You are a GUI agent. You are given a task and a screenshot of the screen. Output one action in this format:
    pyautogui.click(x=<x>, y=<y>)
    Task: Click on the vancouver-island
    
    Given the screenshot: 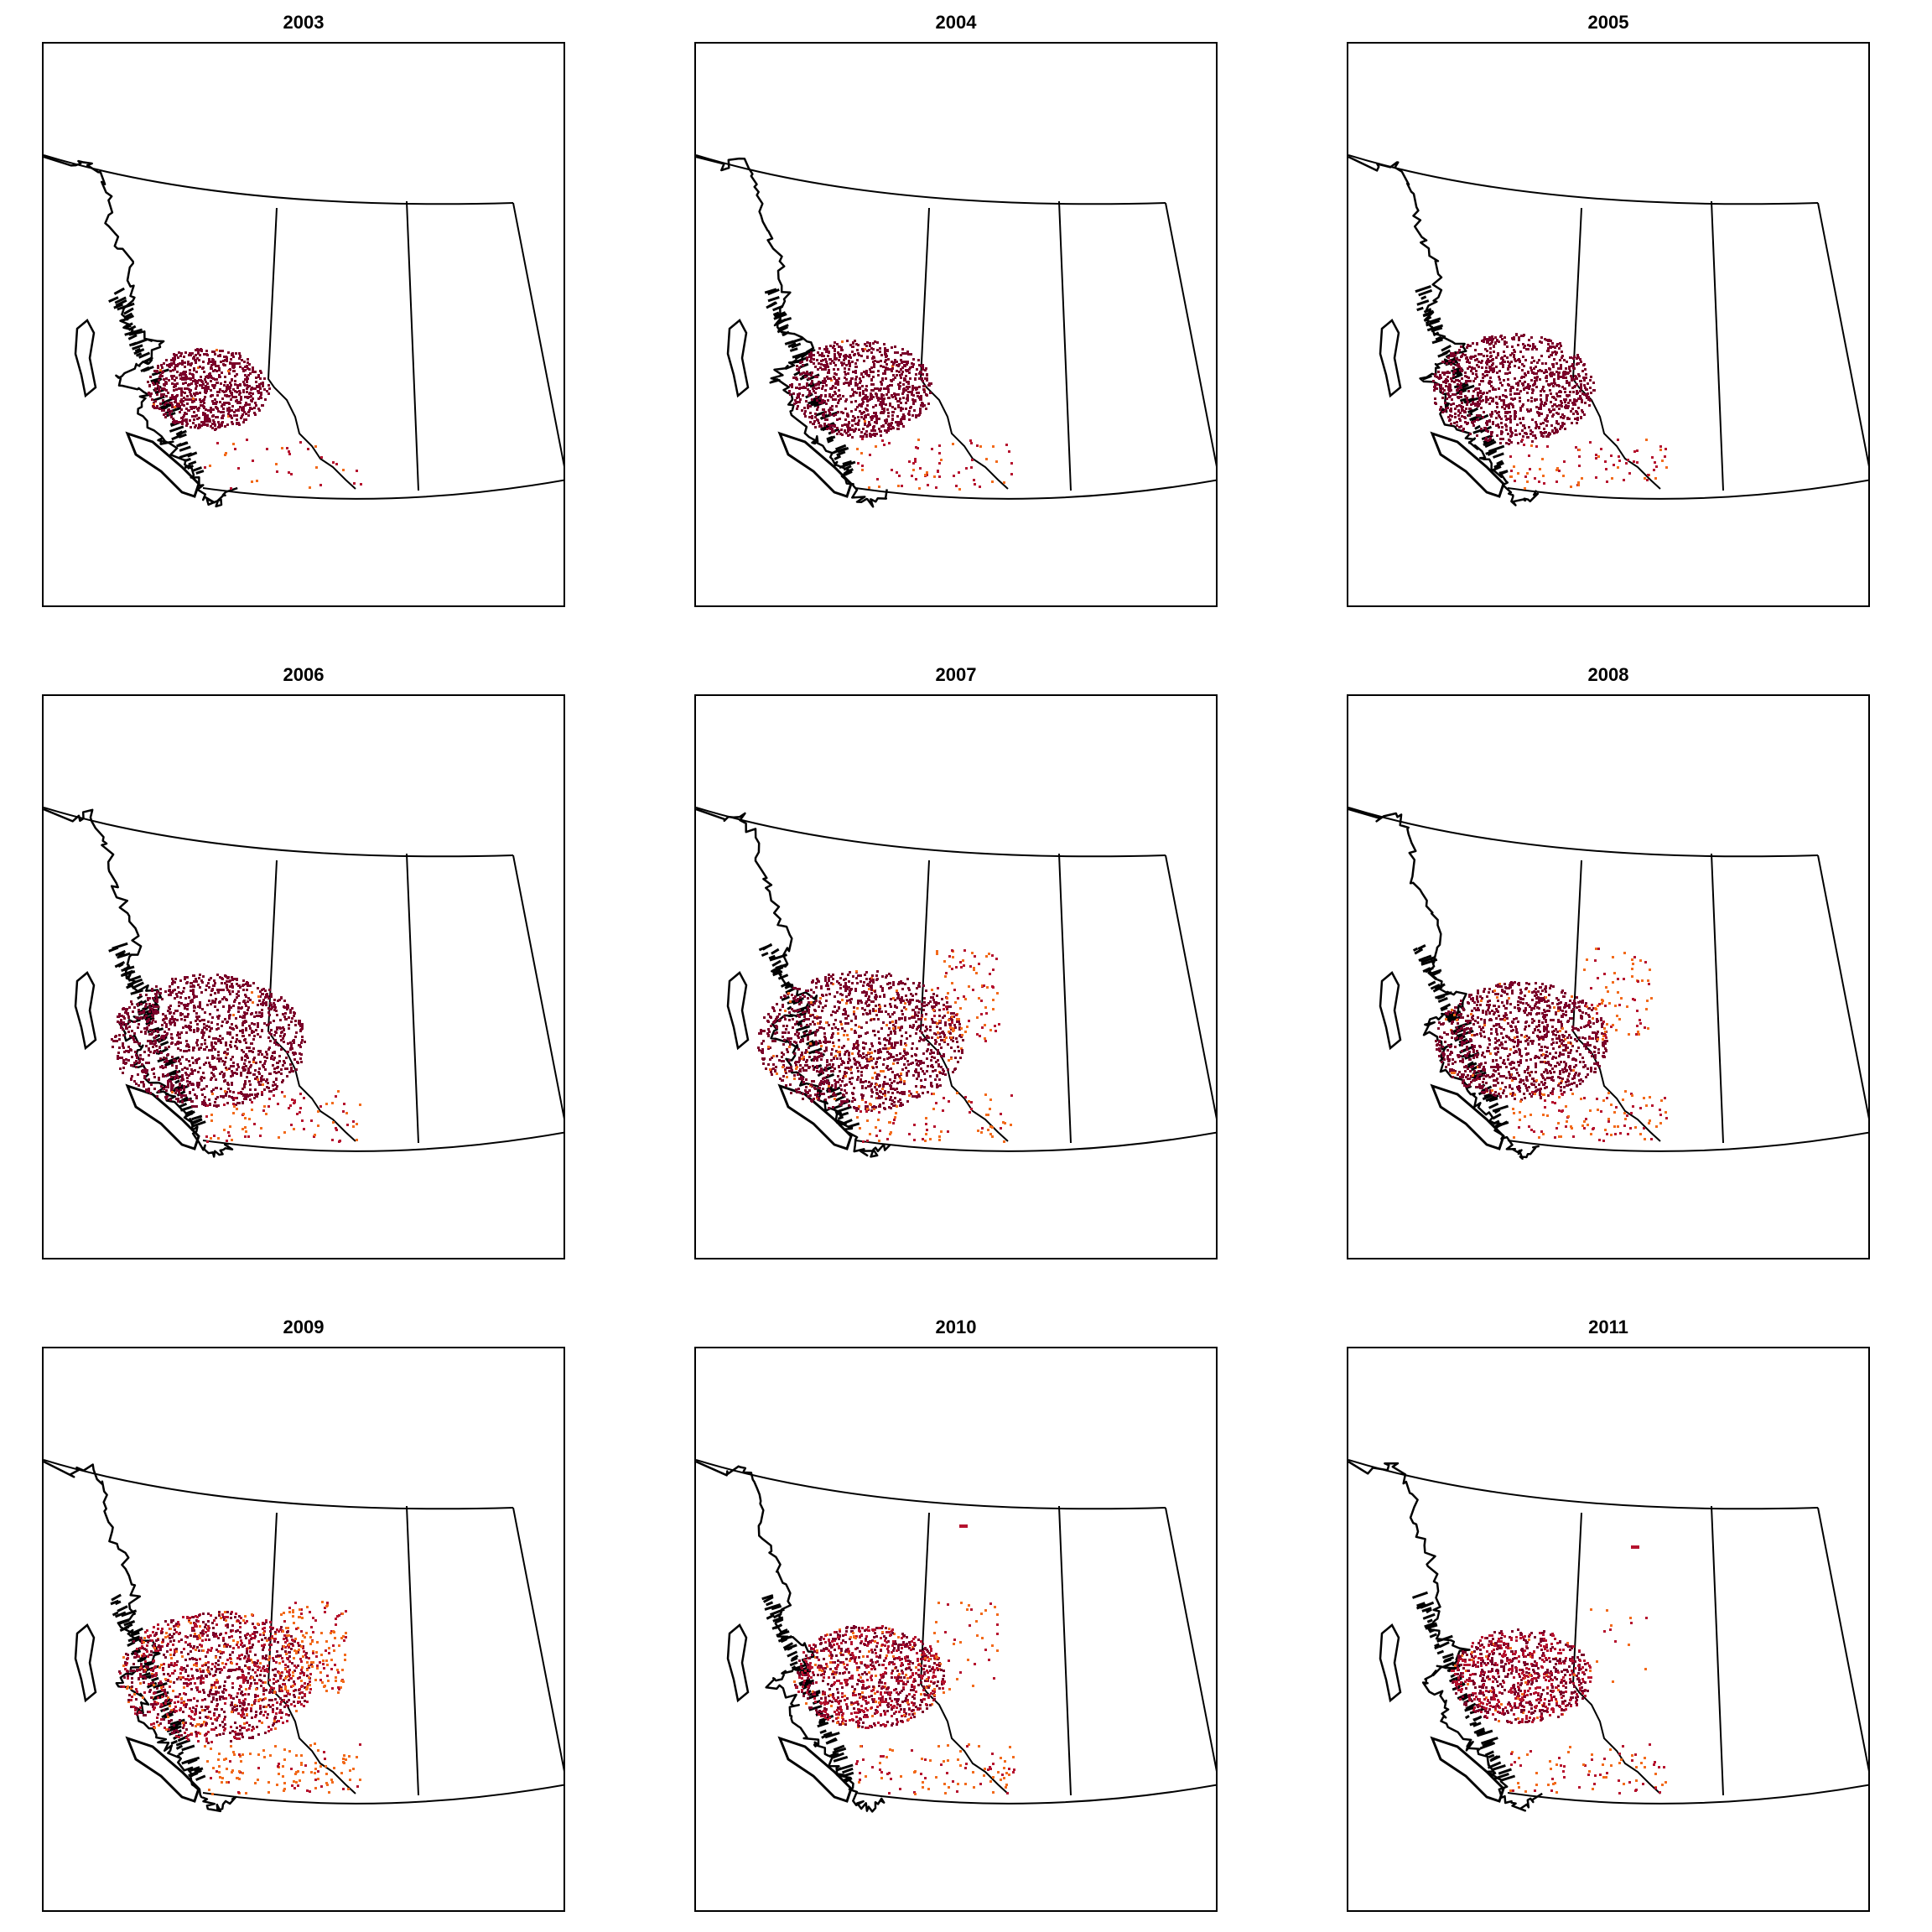 What is the action you would take?
    pyautogui.click(x=815, y=1116)
    